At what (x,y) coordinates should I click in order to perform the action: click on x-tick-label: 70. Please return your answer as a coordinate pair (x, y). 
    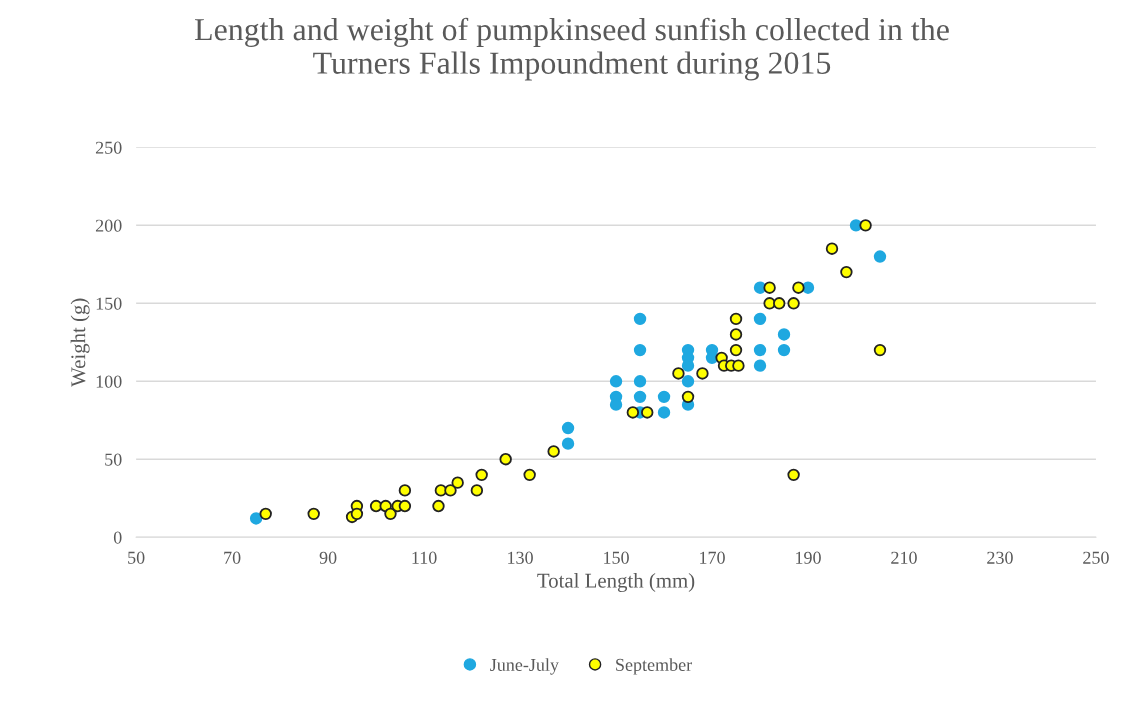
    Looking at the image, I should click on (232, 557).